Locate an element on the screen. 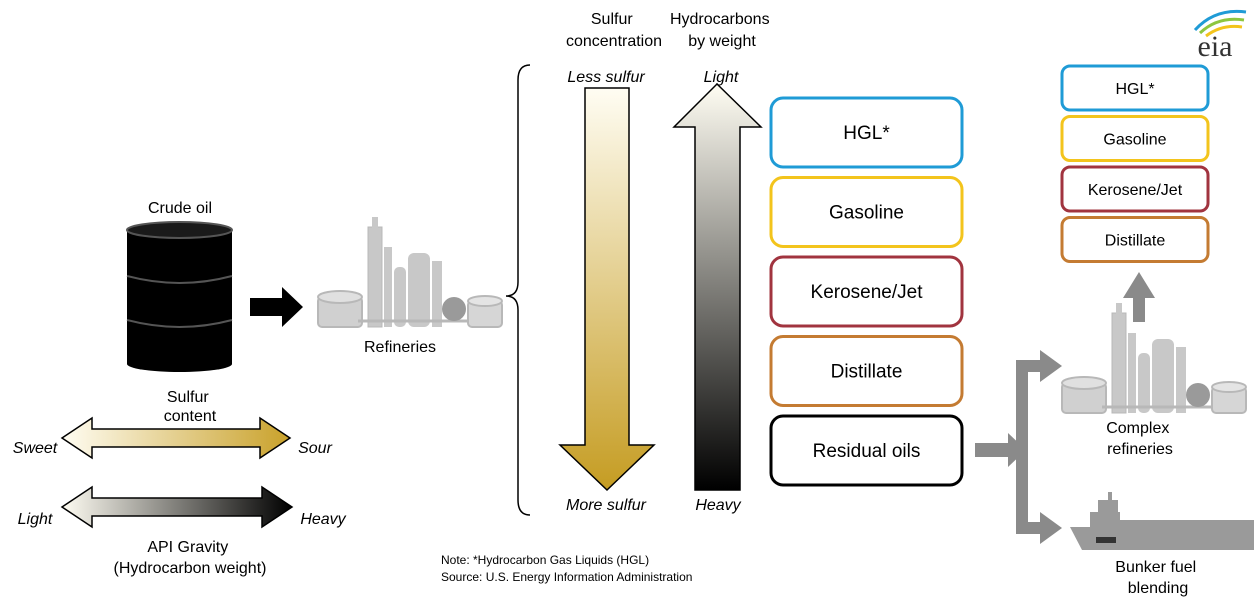 This screenshot has width=1254, height=602. line: Hydrocarbons is located at coordinates (720, 19).